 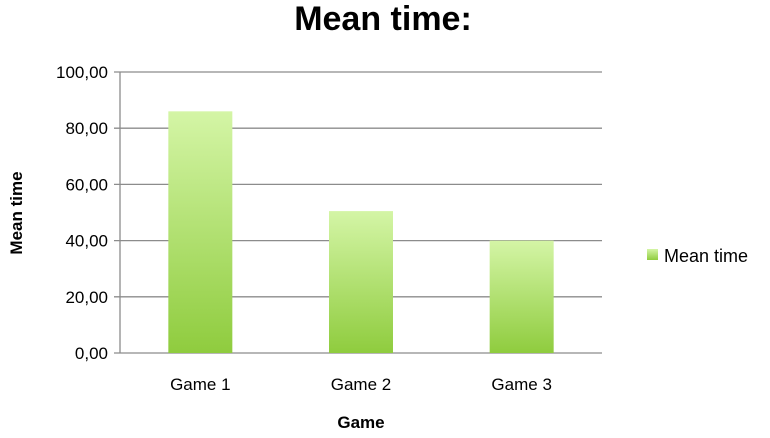 What do you see at coordinates (86, 128) in the screenshot?
I see `y-tick-label: 80,00` at bounding box center [86, 128].